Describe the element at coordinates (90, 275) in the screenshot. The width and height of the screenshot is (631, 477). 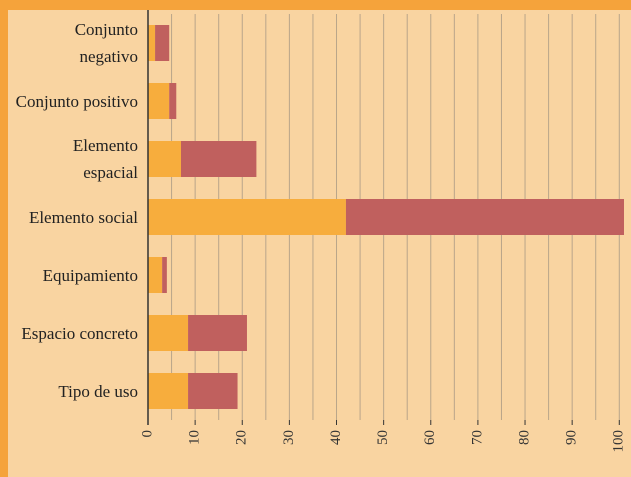
I see `y-tick-label: Equipamiento` at that location.